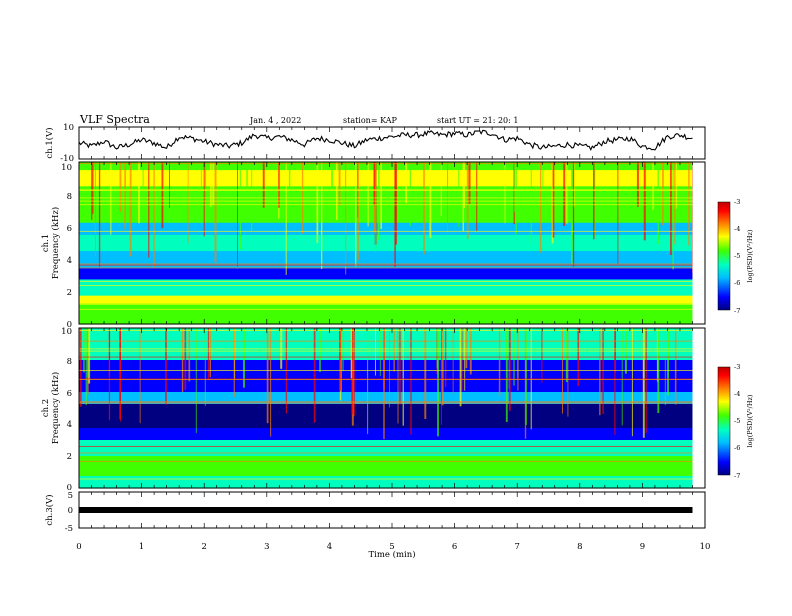  Describe the element at coordinates (705, 547) in the screenshot. I see `x-tick-label: 10` at that location.